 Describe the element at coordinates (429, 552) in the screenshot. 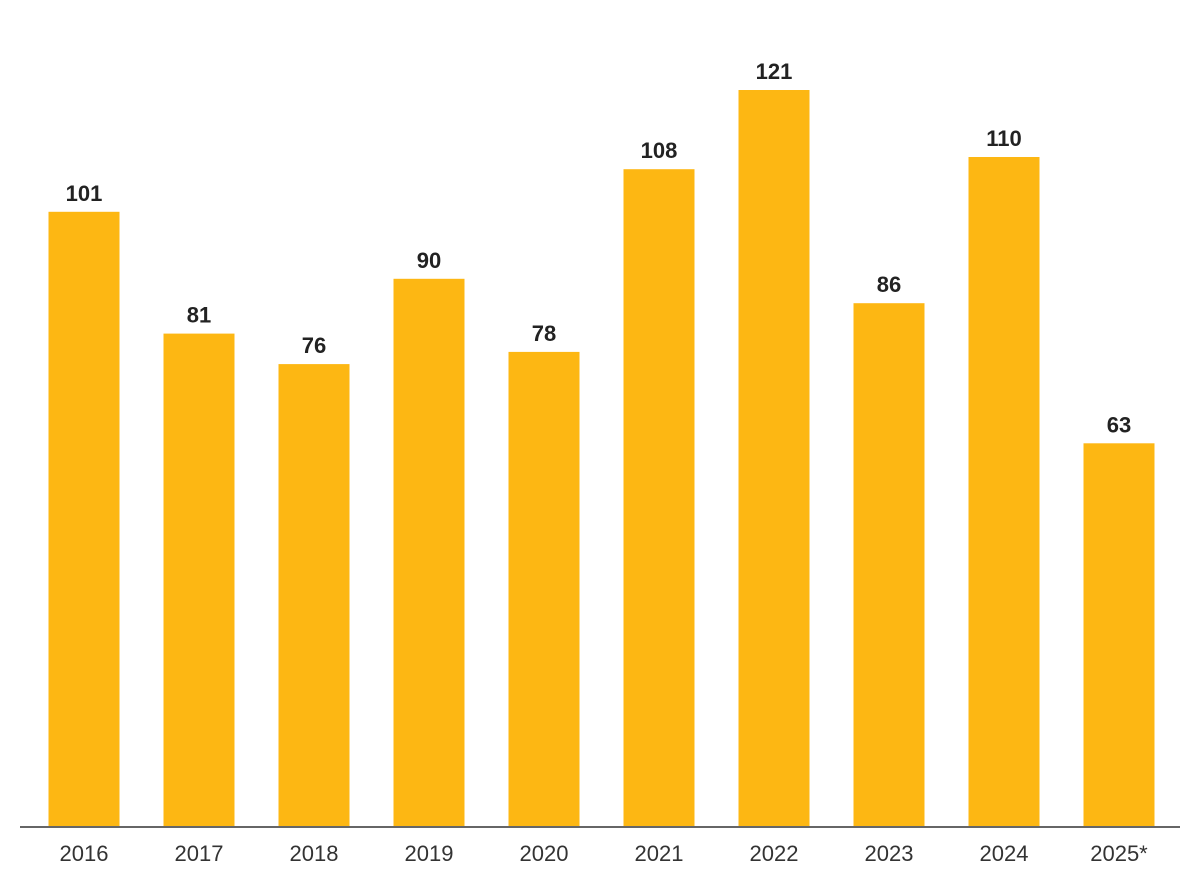

I see `bar-2019` at that location.